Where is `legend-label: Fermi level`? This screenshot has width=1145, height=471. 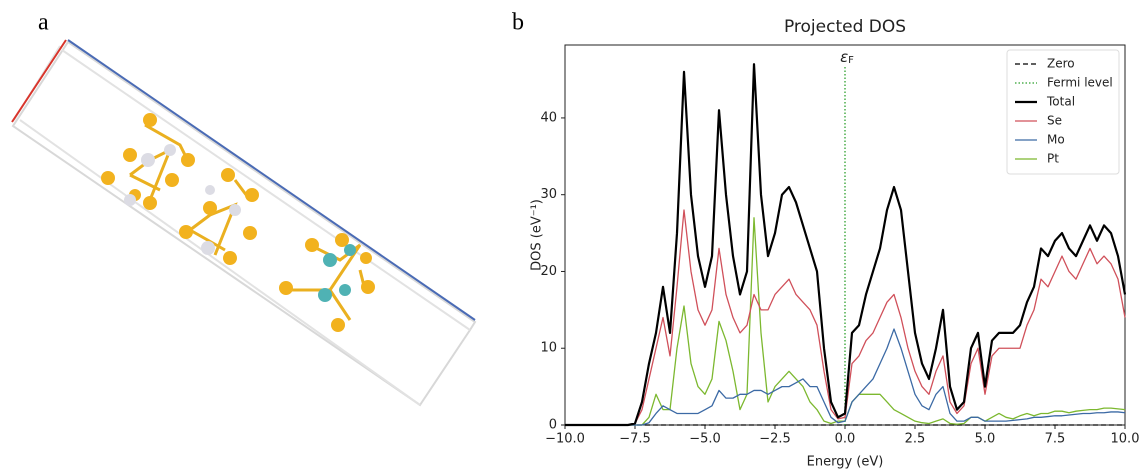
legend-label: Fermi level is located at coordinates (1080, 83).